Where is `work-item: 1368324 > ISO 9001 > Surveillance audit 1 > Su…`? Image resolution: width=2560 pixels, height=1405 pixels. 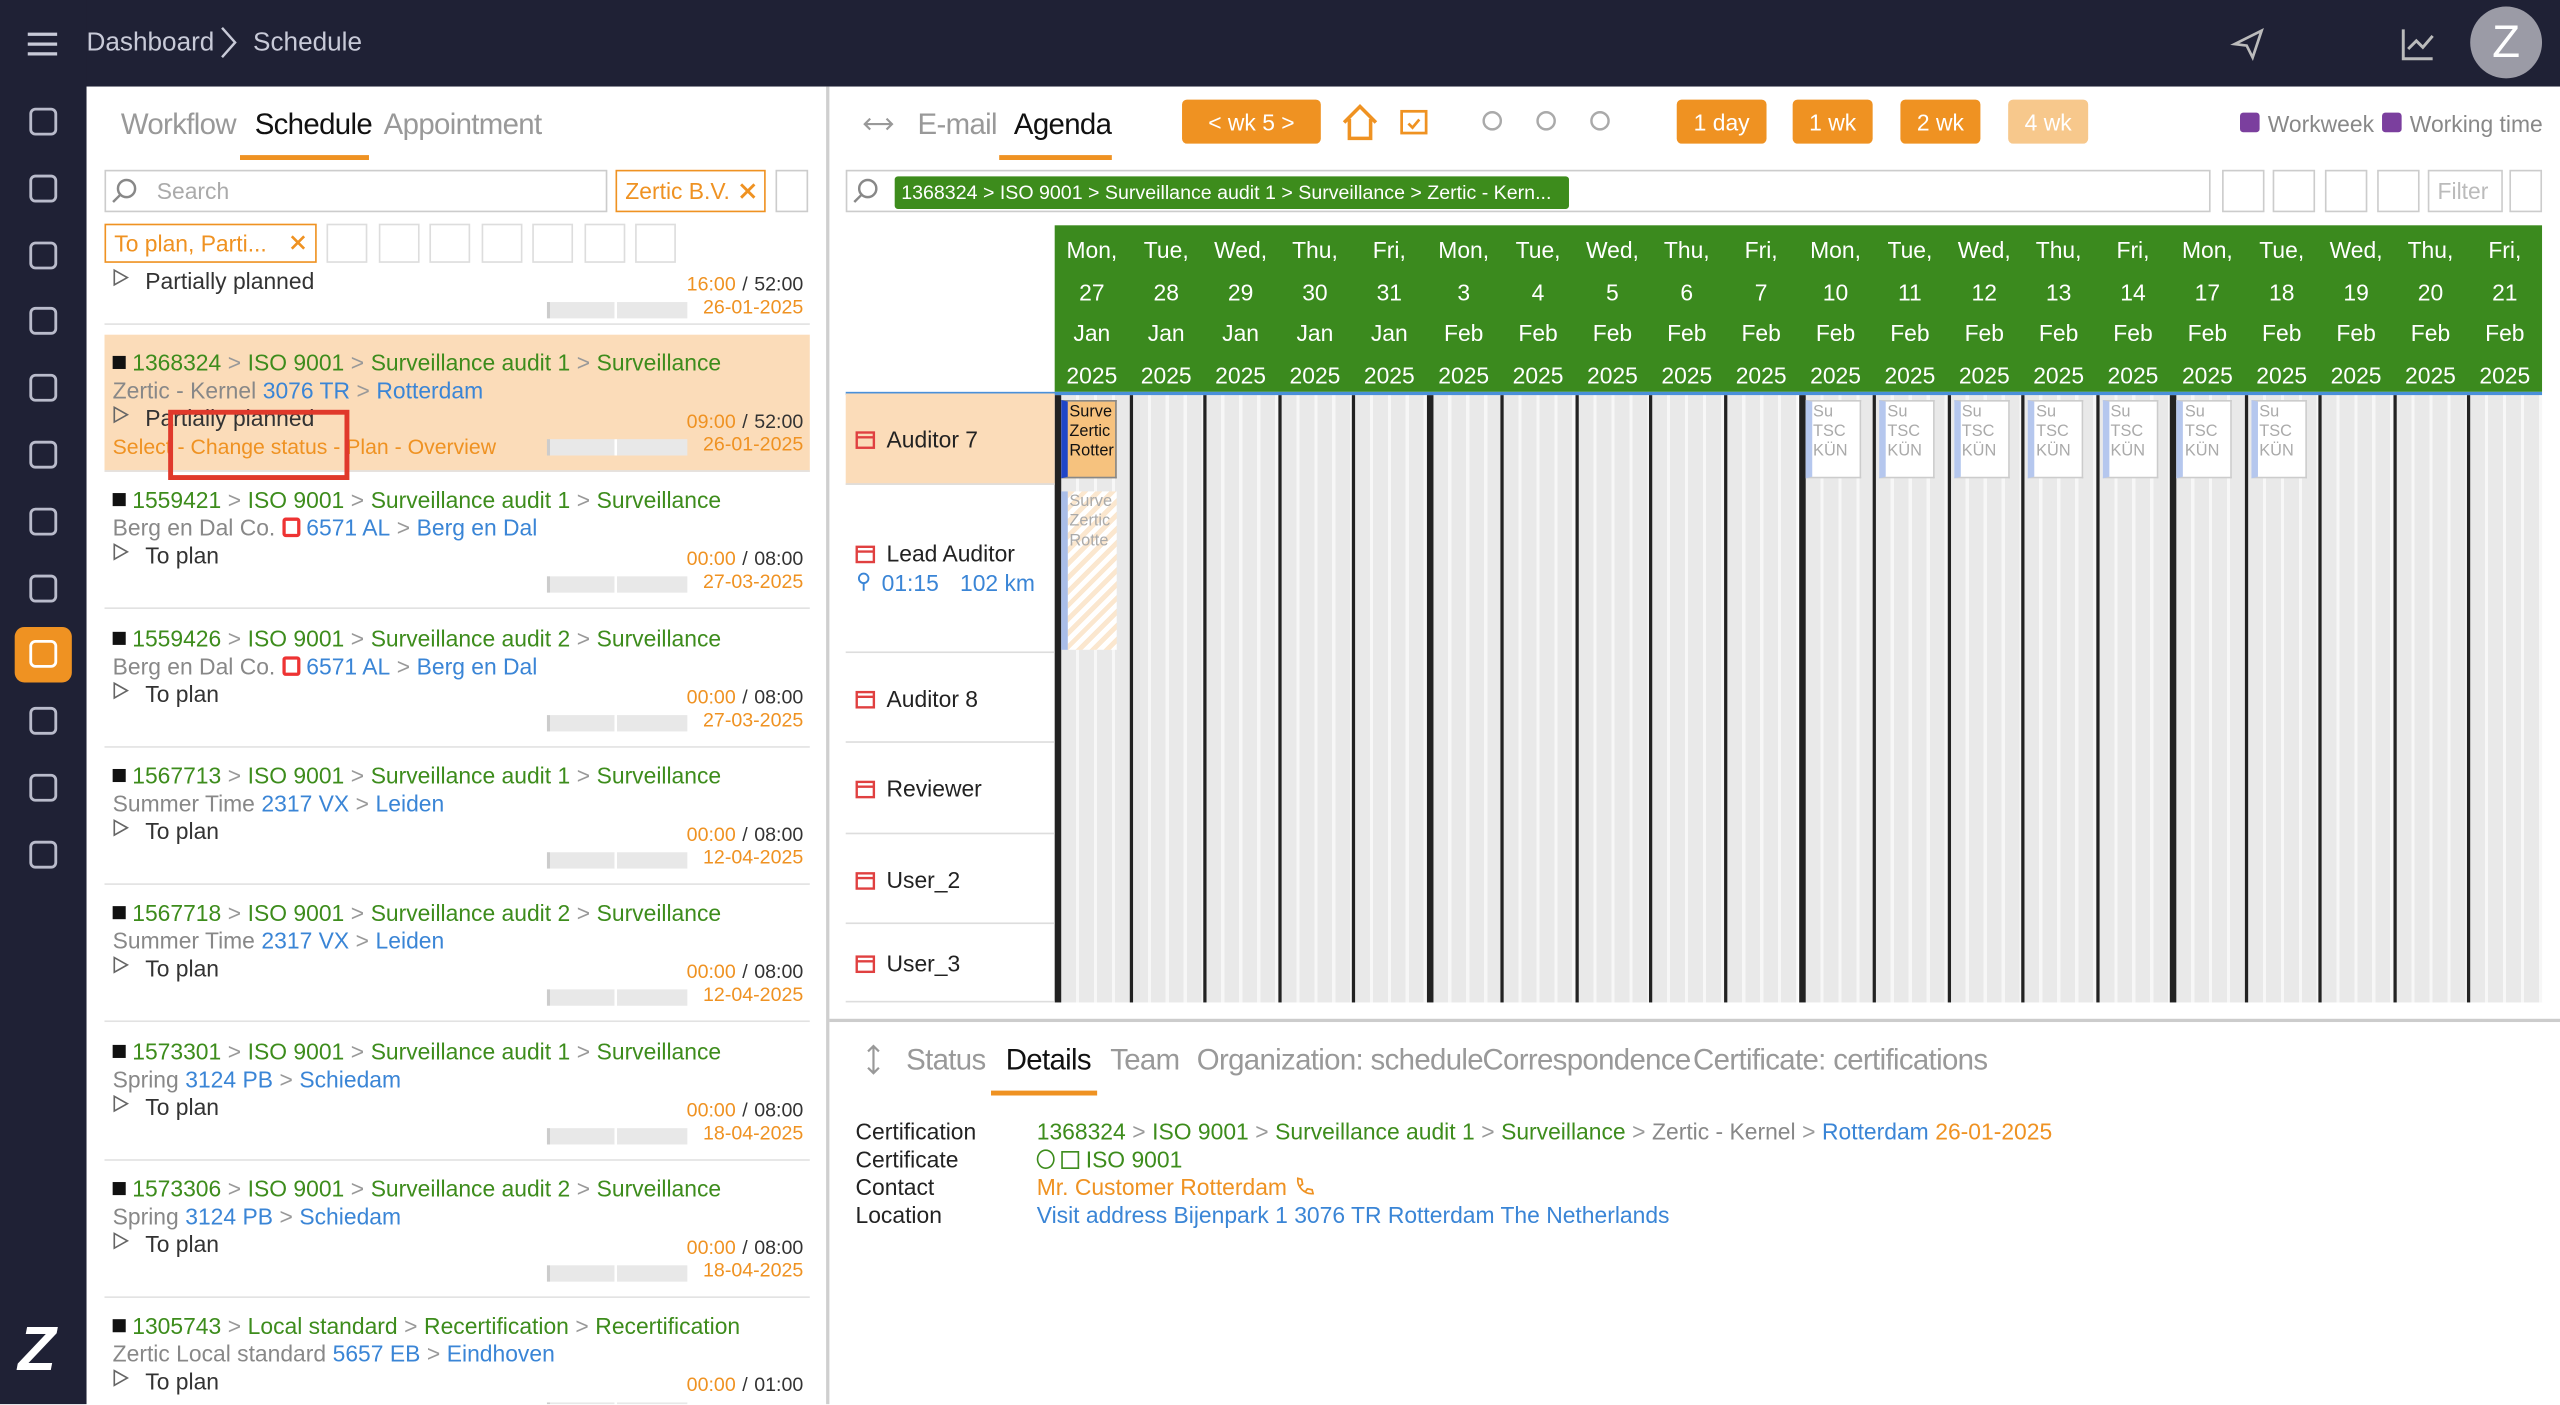
work-item: 1368324 > ISO 9001 > Surveillance audit 1 > Su… is located at coordinates (457, 403).